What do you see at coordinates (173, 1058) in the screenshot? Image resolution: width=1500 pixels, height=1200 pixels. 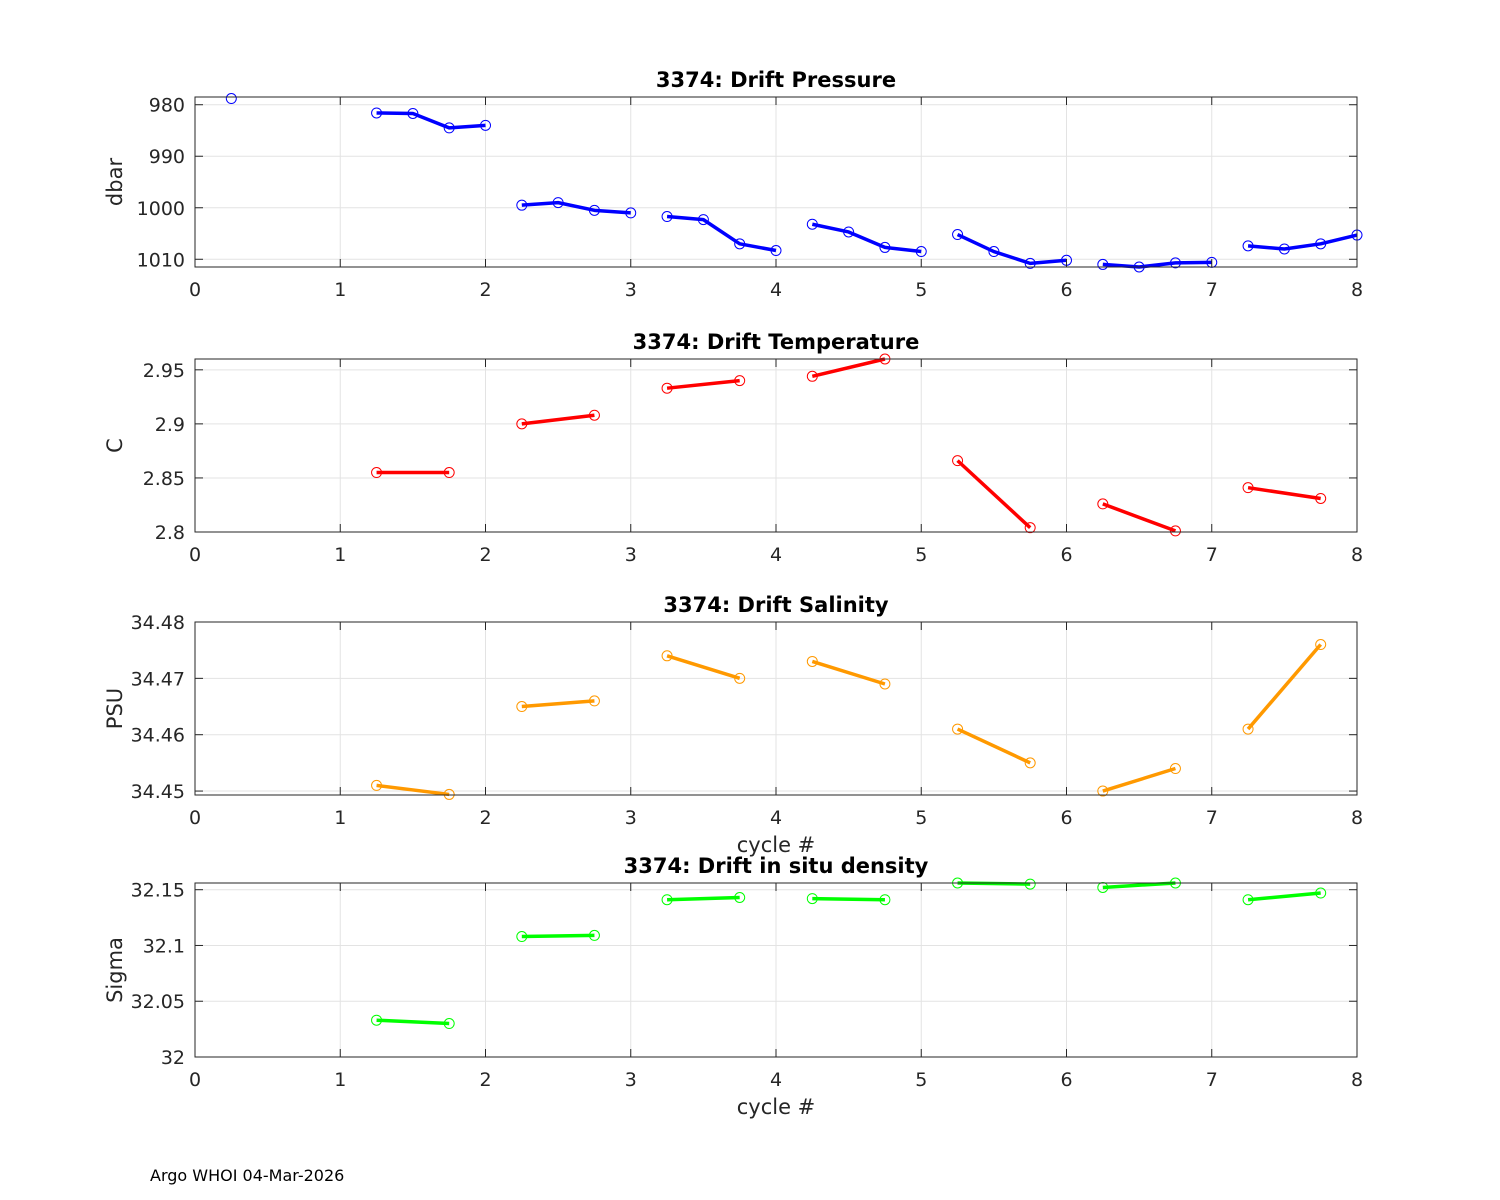 I see `y-tick-label: 32` at bounding box center [173, 1058].